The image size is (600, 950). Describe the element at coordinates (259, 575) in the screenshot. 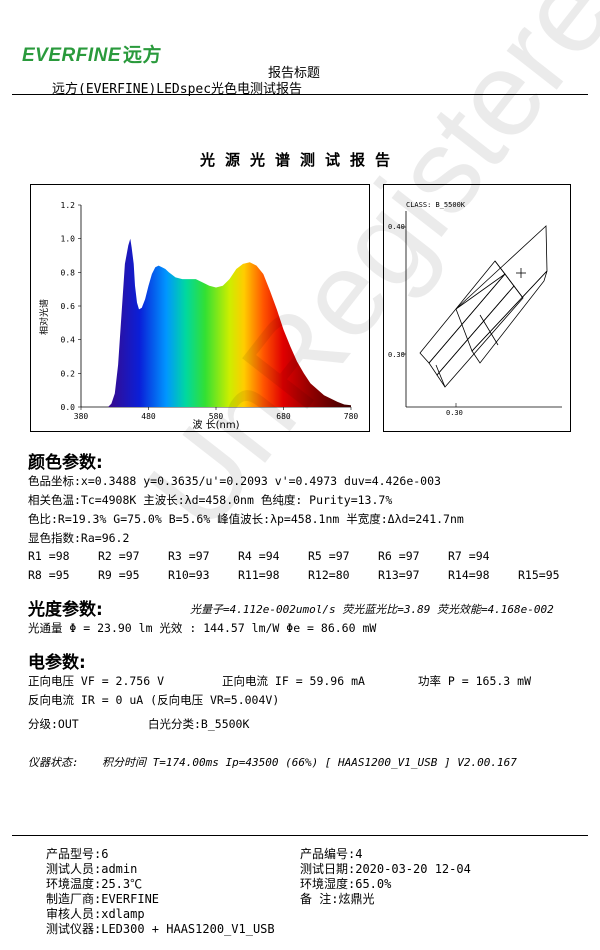

I see `ri-value: R11=98` at that location.